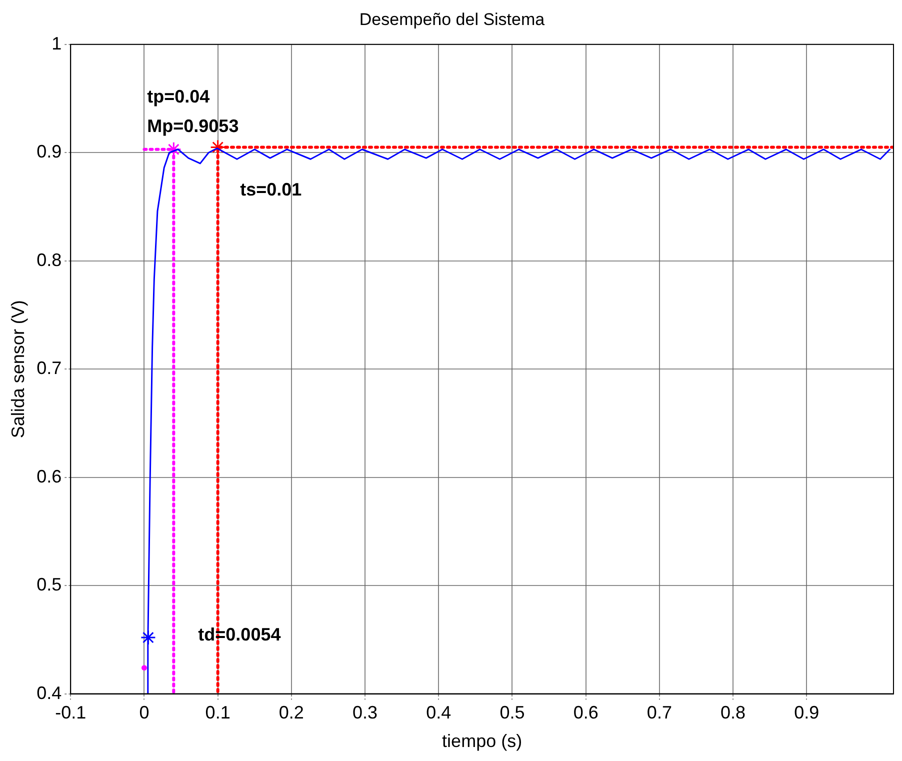  Describe the element at coordinates (482, 741) in the screenshot. I see `x-axis-title: tiempo (s)` at that location.